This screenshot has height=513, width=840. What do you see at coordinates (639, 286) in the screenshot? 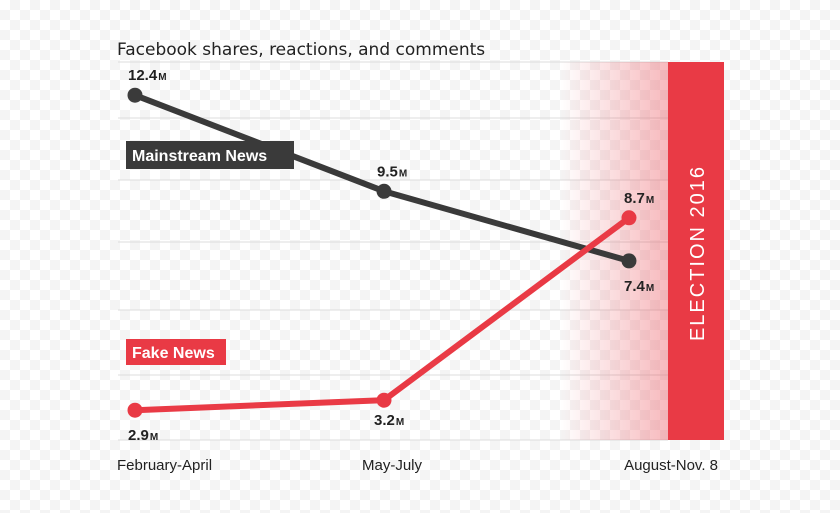
I see `value-label: 7.4M` at bounding box center [639, 286].